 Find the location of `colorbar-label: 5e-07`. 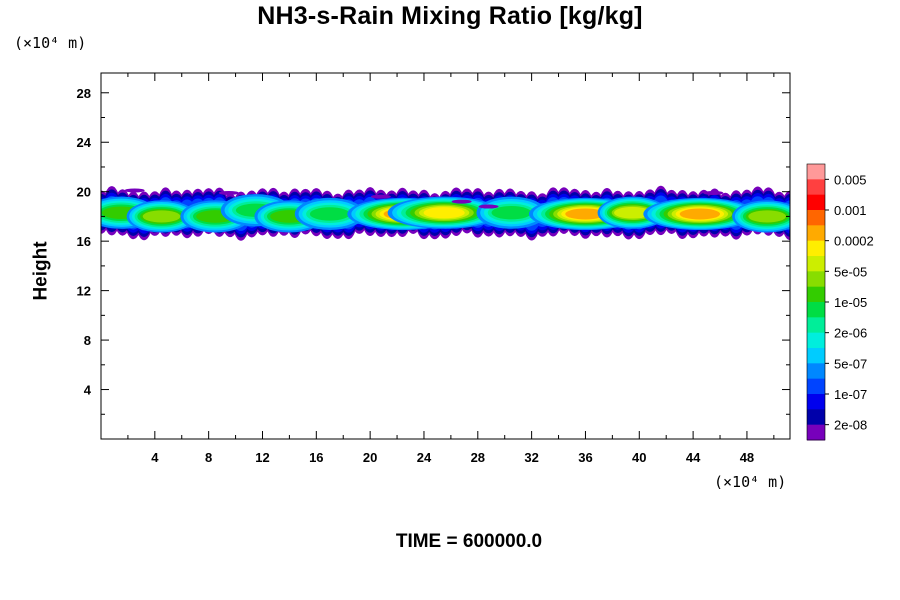

colorbar-label: 5e-07 is located at coordinates (850, 363).